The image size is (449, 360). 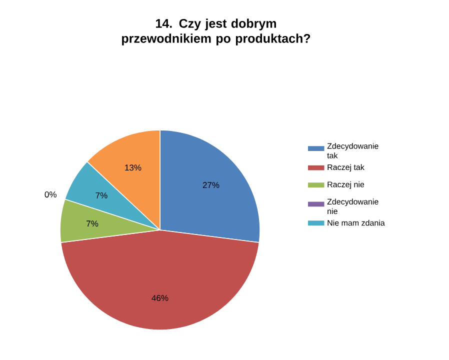 I want to click on legend-label: Raczej nie, so click(x=346, y=185).